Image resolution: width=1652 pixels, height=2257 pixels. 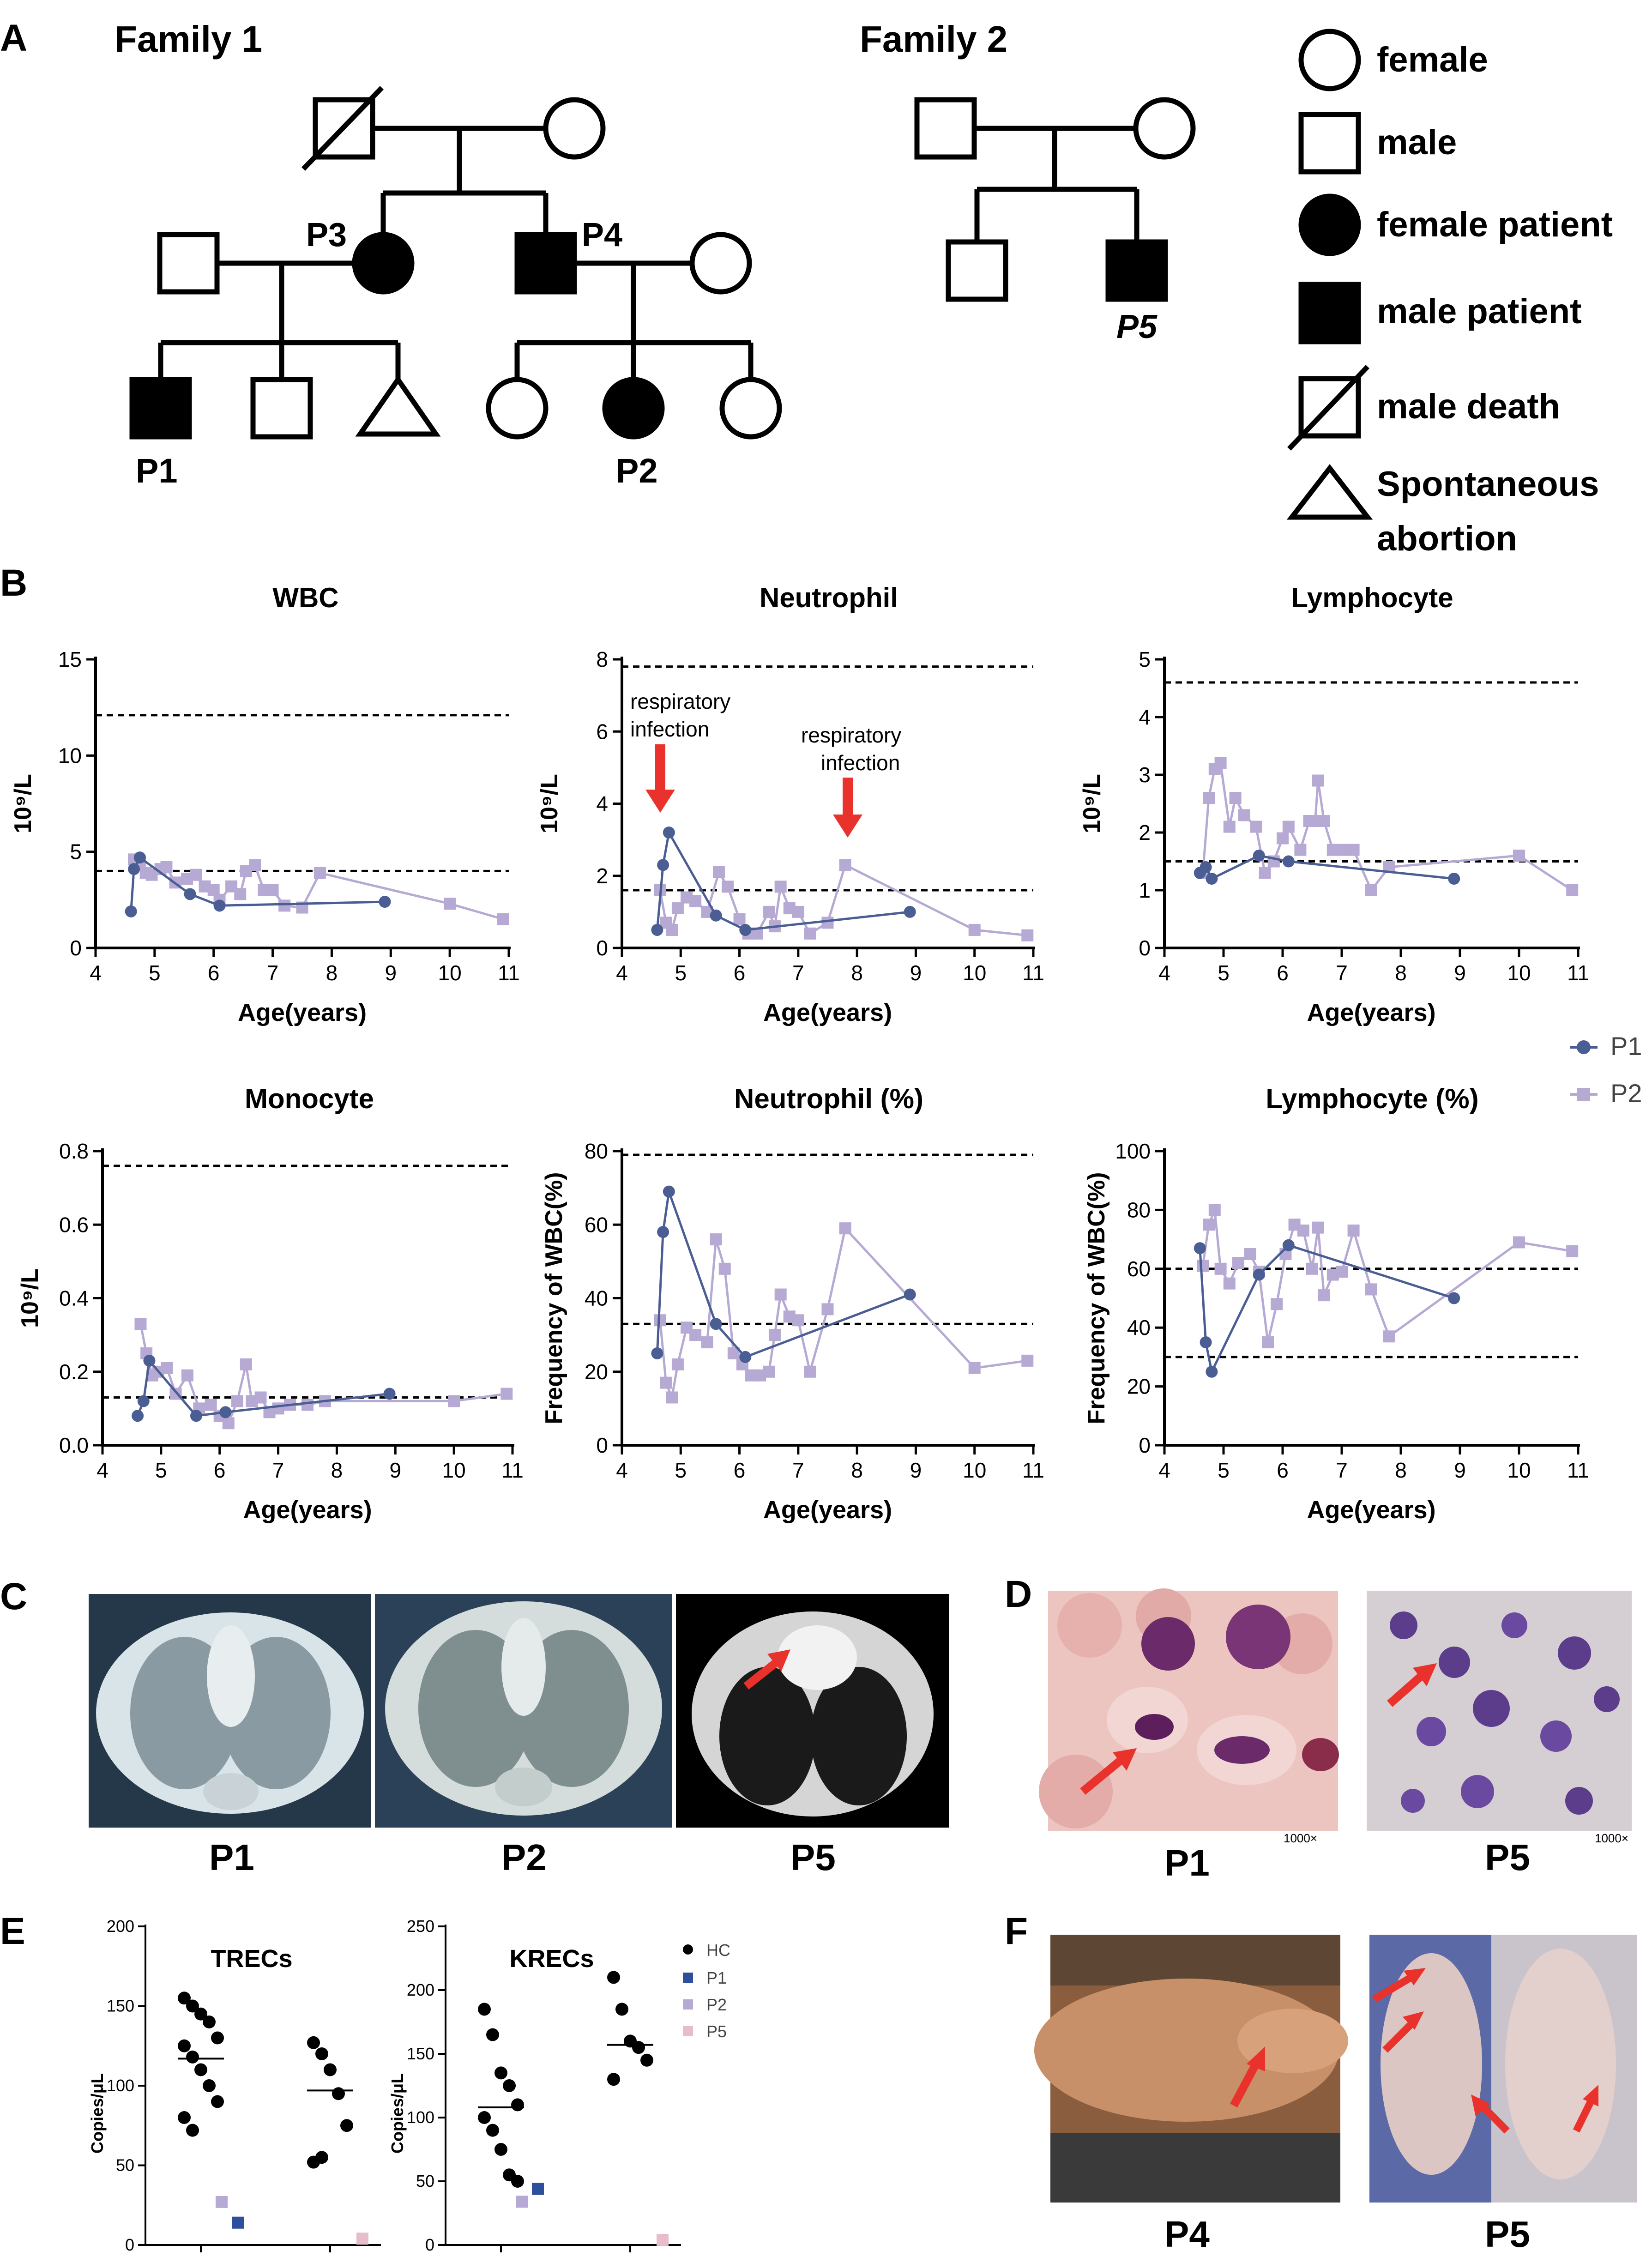 I want to click on female-symbol-f2-mother, so click(x=1164, y=128).